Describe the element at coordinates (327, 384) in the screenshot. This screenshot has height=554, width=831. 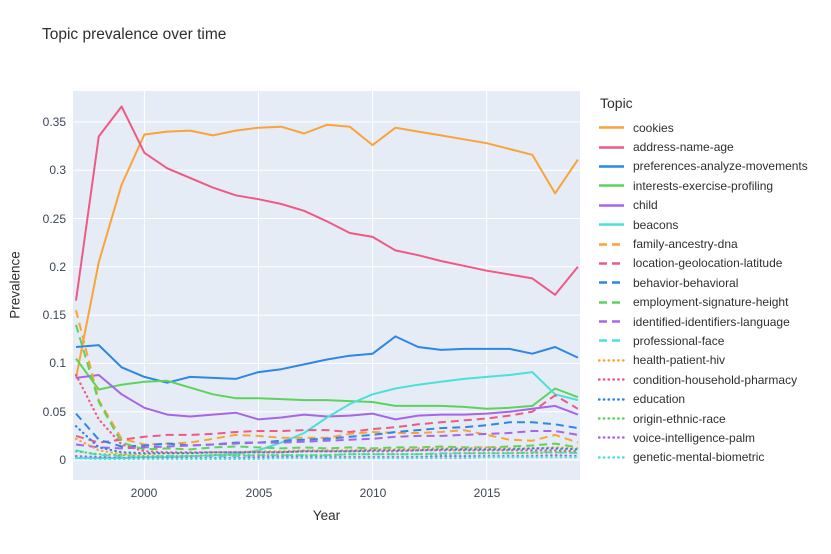
I see `series-line-interests-exercise-profiling` at that location.